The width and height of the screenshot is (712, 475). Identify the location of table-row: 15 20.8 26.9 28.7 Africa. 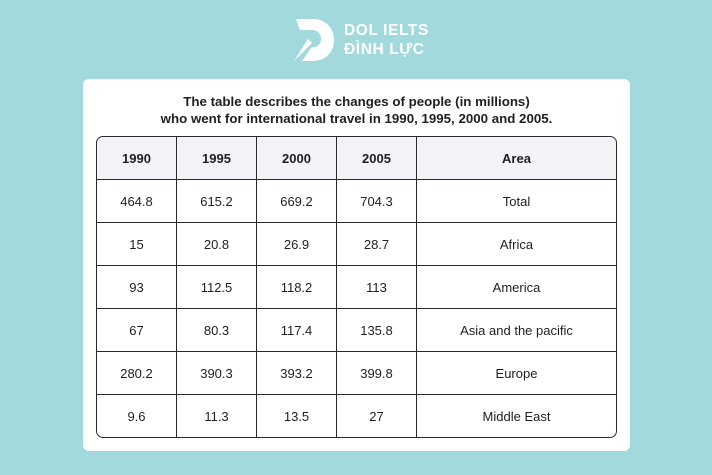
(356, 244).